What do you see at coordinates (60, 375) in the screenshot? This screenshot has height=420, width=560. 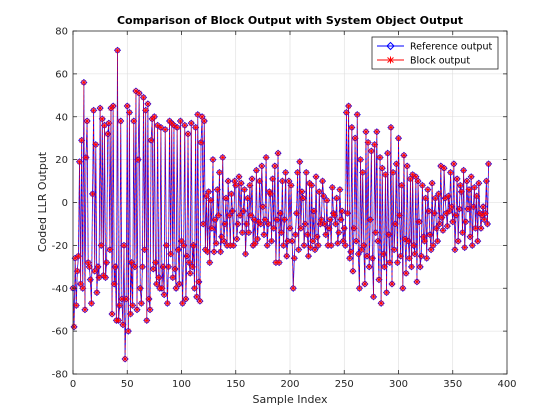 I see `y-tick-label: -80` at bounding box center [60, 375].